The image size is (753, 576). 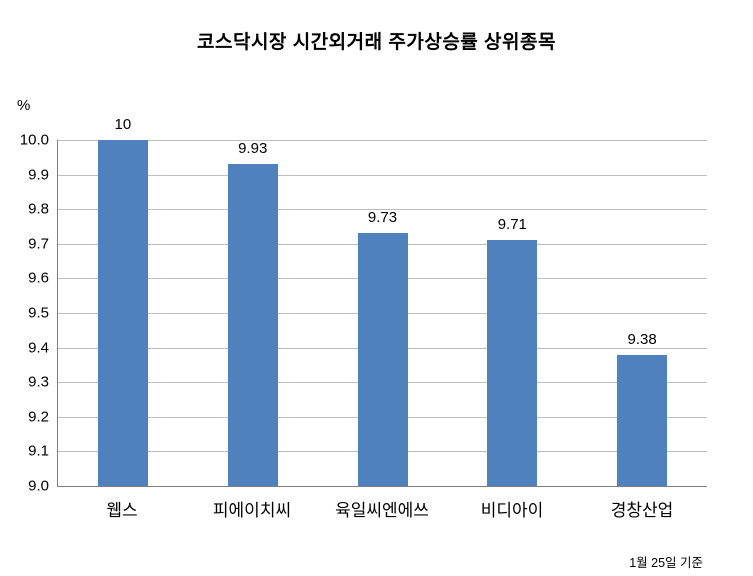 I want to click on y-tick-label: 10.0, so click(x=34, y=140).